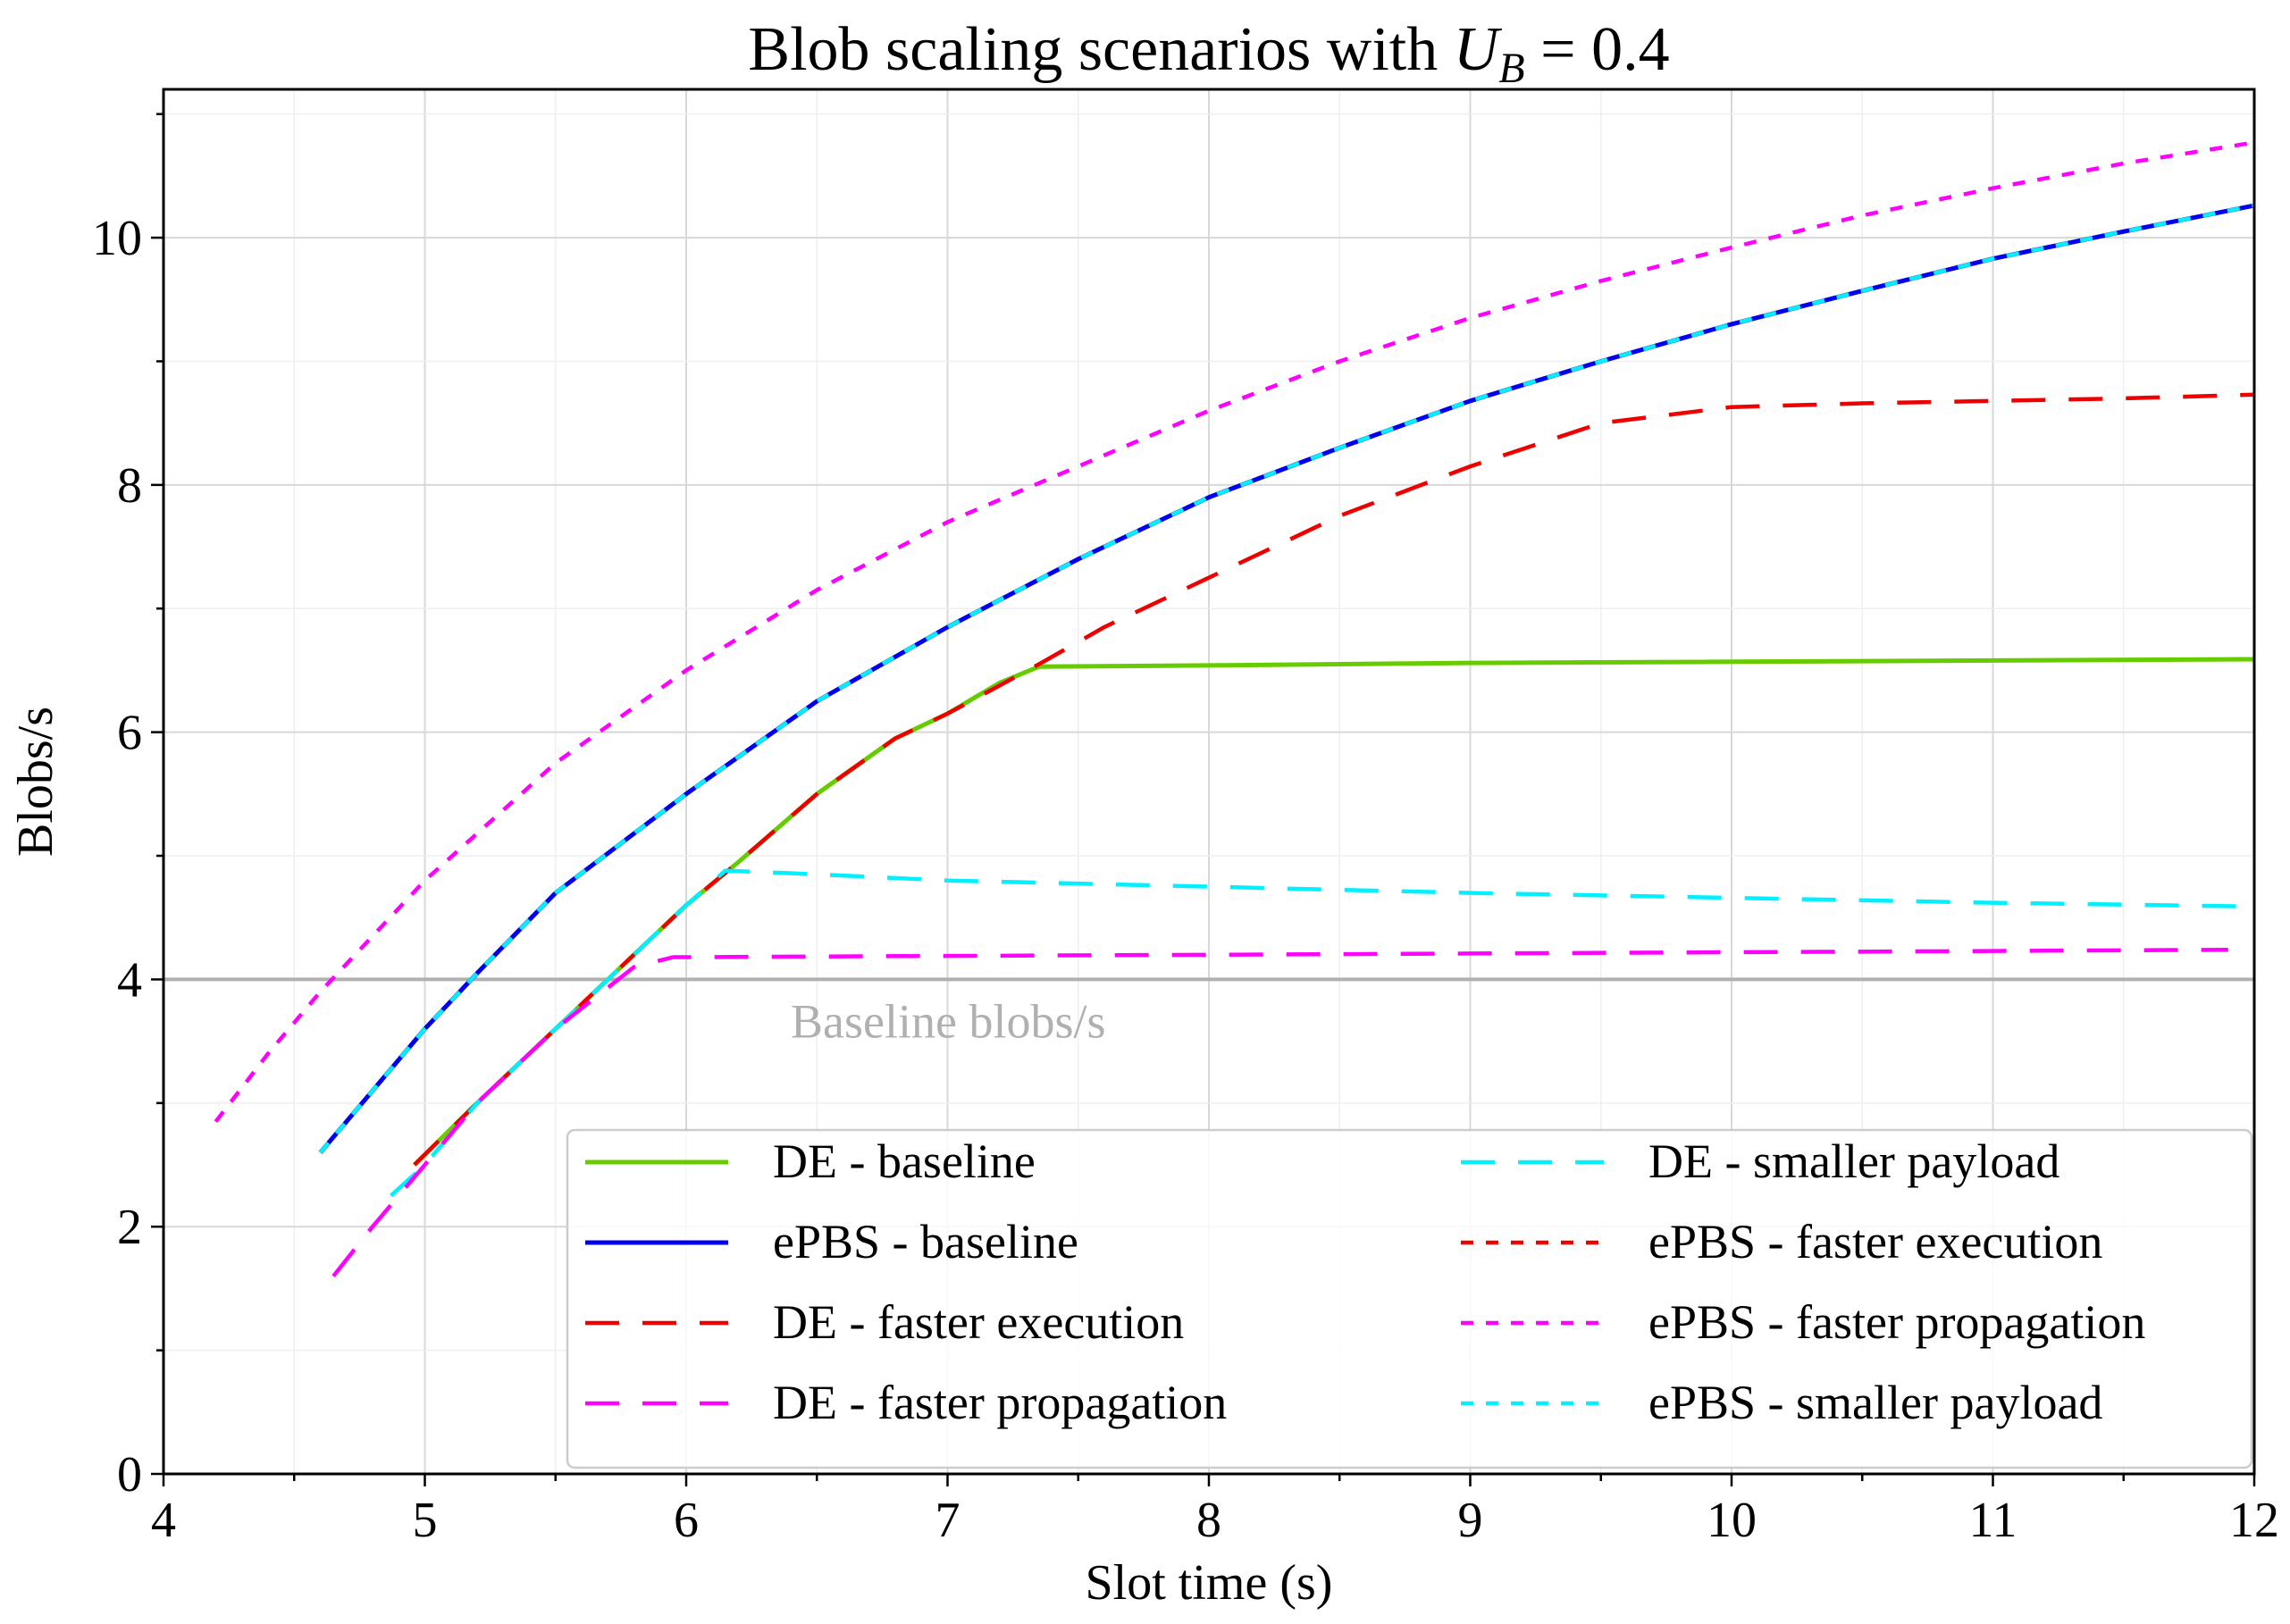 Image resolution: width=2290 pixels, height=1624 pixels. What do you see at coordinates (426, 1521) in the screenshot?
I see `x-tick-label: 5` at bounding box center [426, 1521].